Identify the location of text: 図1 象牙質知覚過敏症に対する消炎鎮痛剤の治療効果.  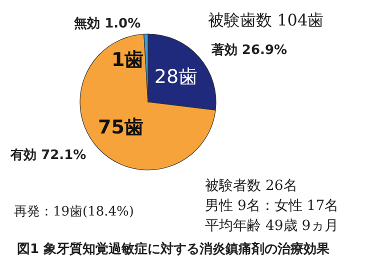
(174, 249).